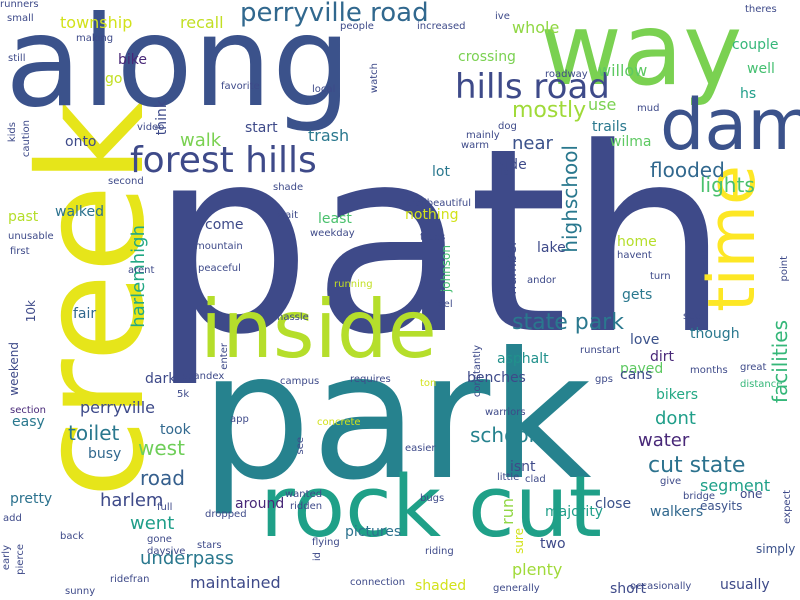  I want to click on cloud-word: expect, so click(787, 507).